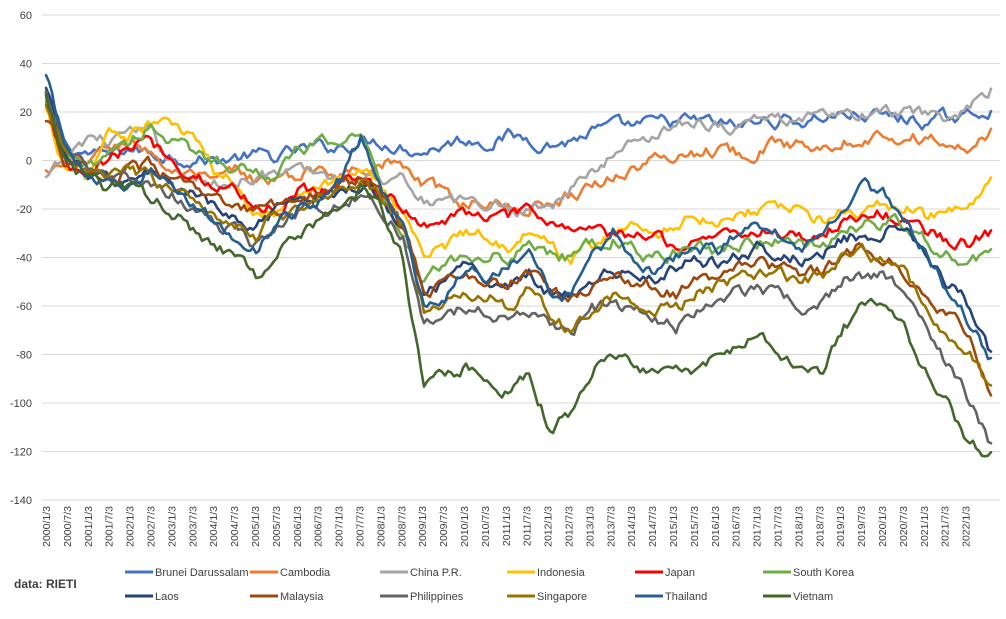 The height and width of the screenshot is (619, 1006). Describe the element at coordinates (737, 526) in the screenshot. I see `x-tick-label: 2016/7/3` at that location.